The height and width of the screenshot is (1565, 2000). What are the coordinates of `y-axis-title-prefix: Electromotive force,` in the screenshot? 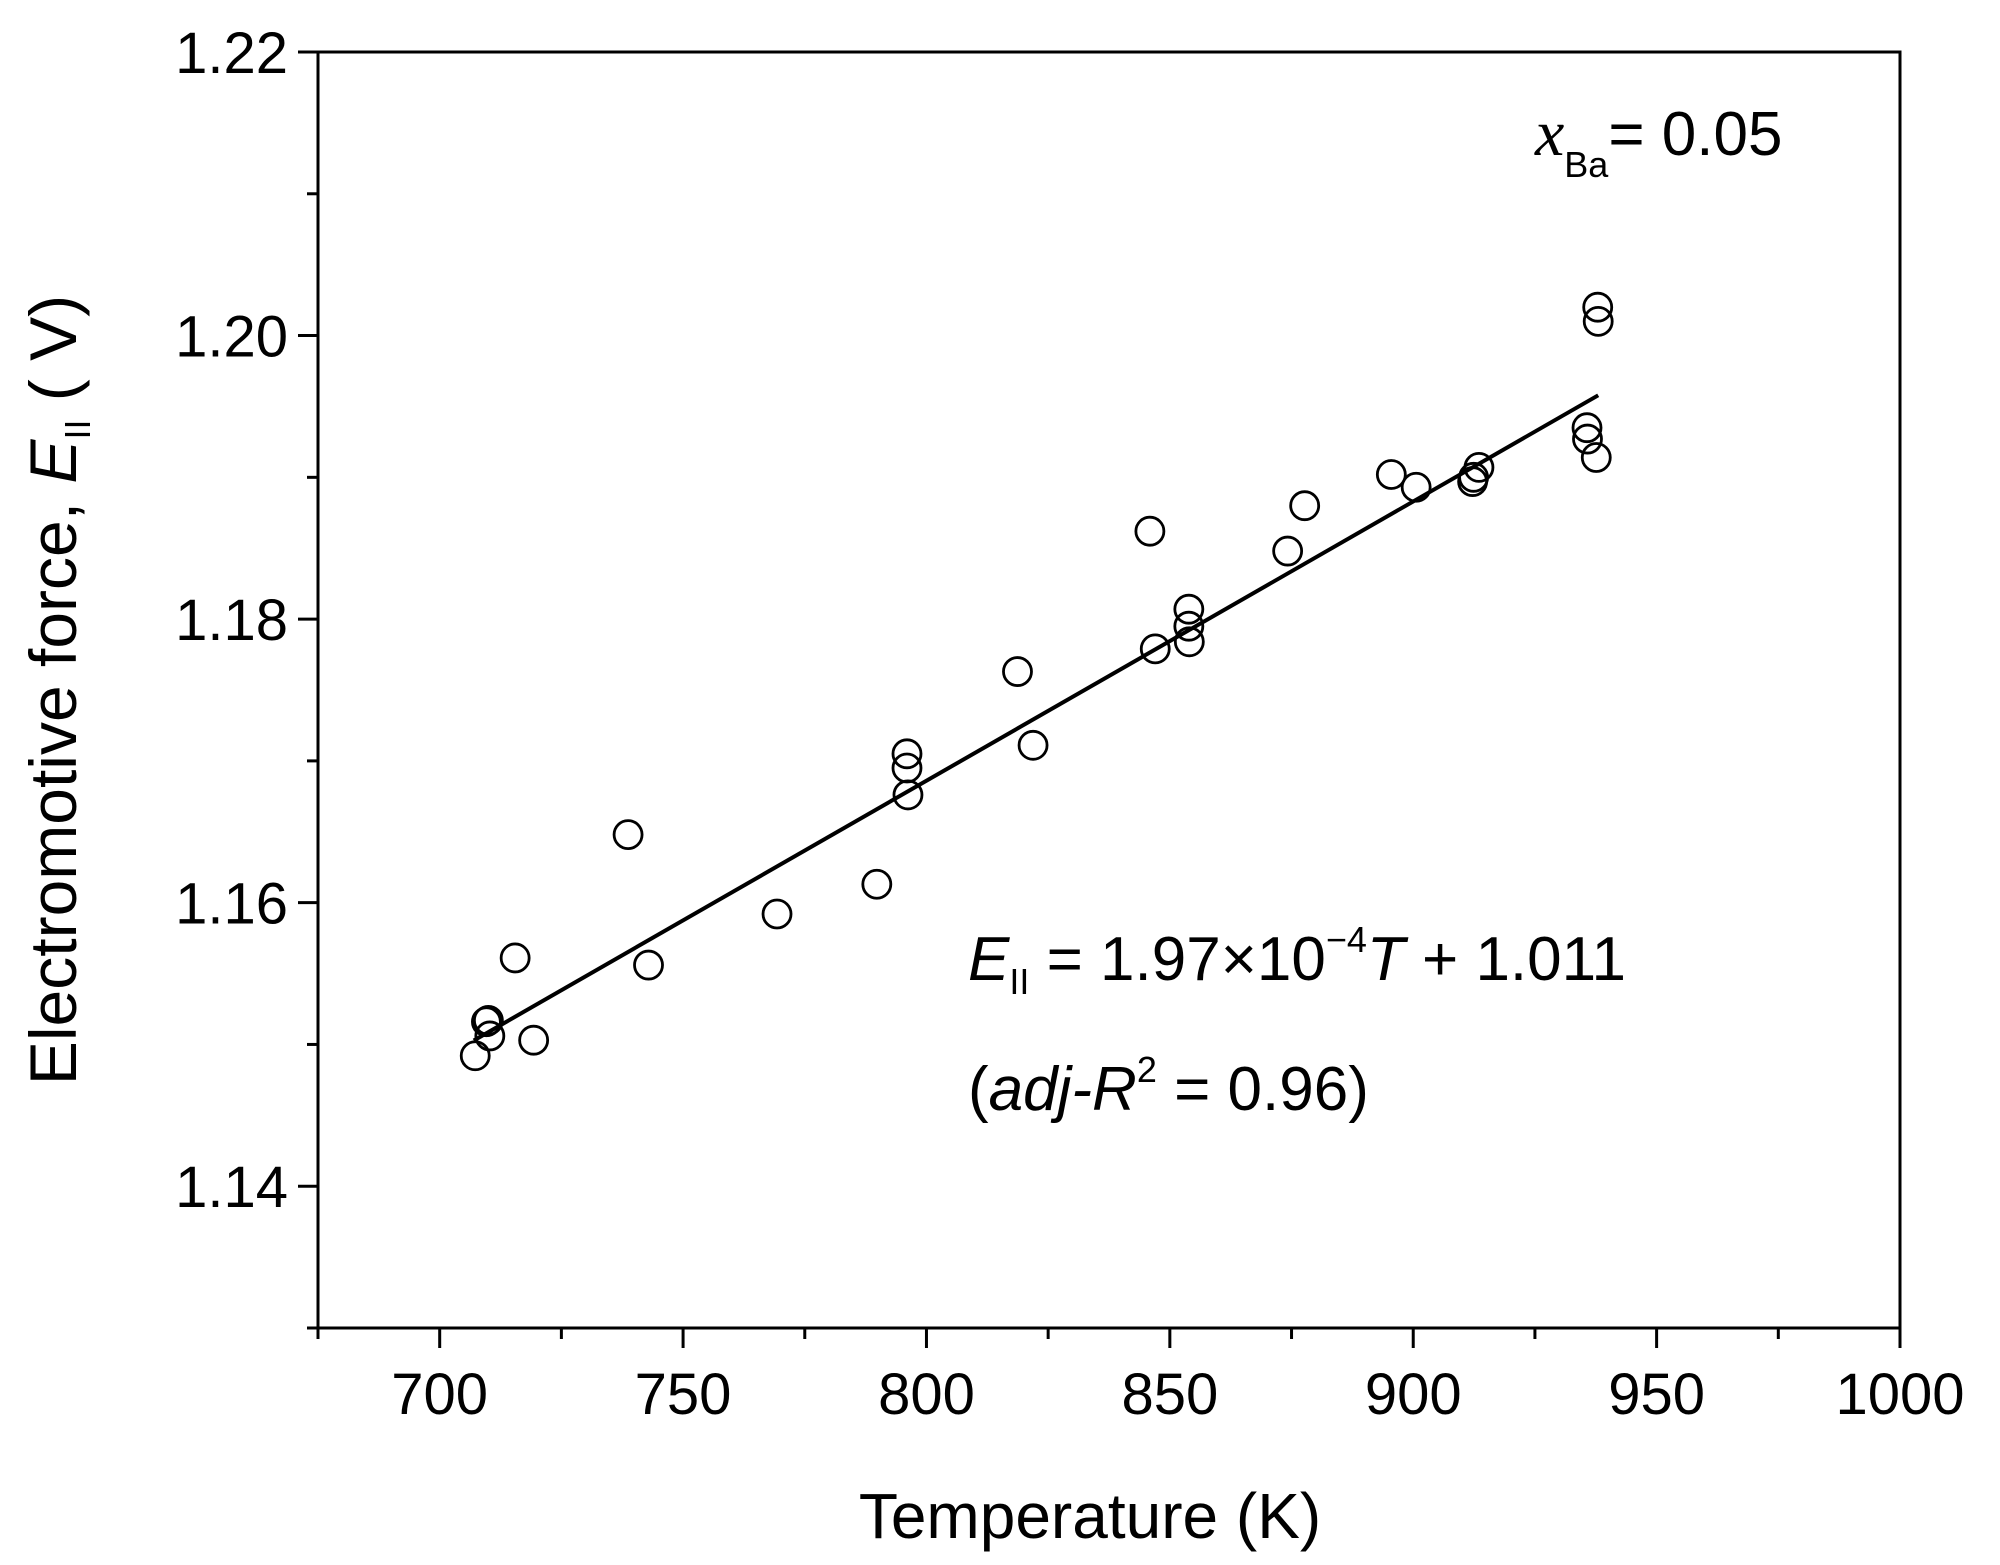 It's located at (53, 785).